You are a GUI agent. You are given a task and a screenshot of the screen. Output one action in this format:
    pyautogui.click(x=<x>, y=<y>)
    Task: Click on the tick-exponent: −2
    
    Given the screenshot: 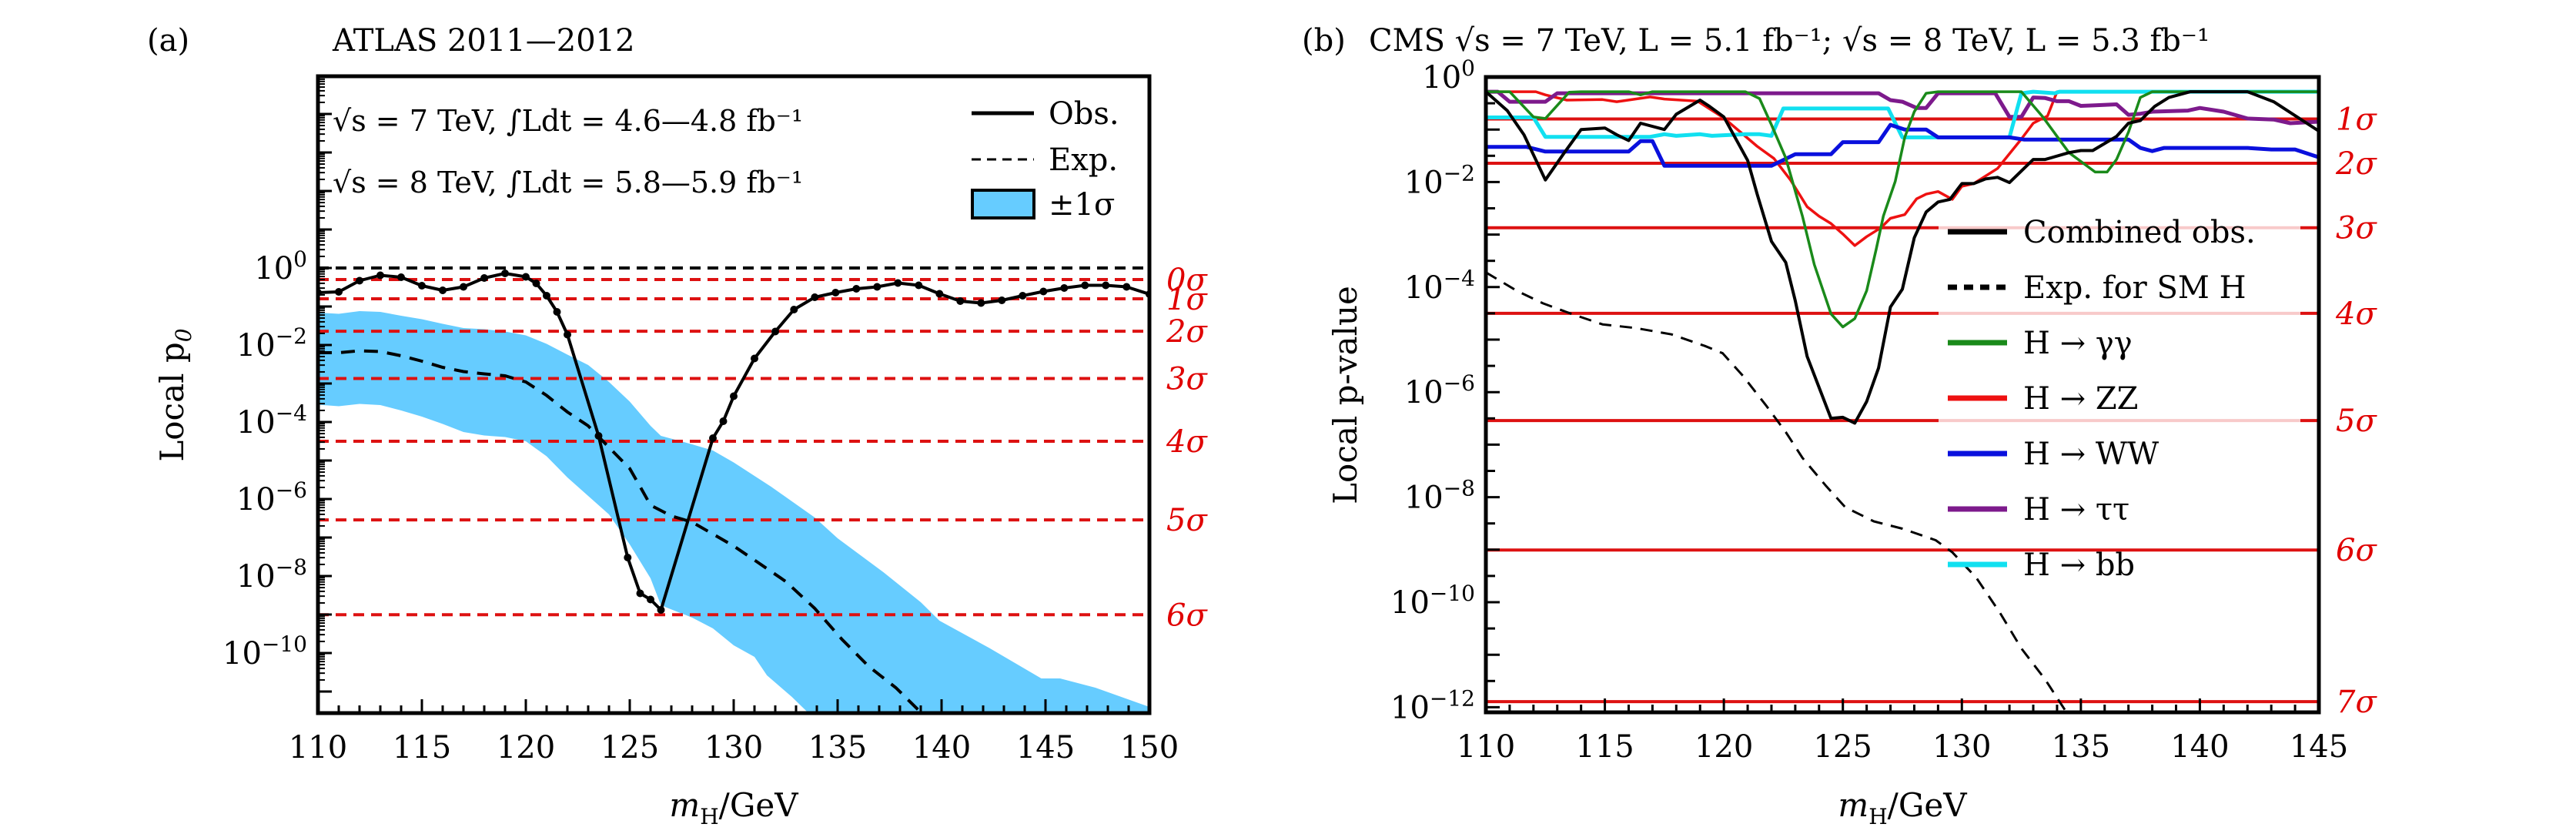 What is the action you would take?
    pyautogui.click(x=1460, y=173)
    